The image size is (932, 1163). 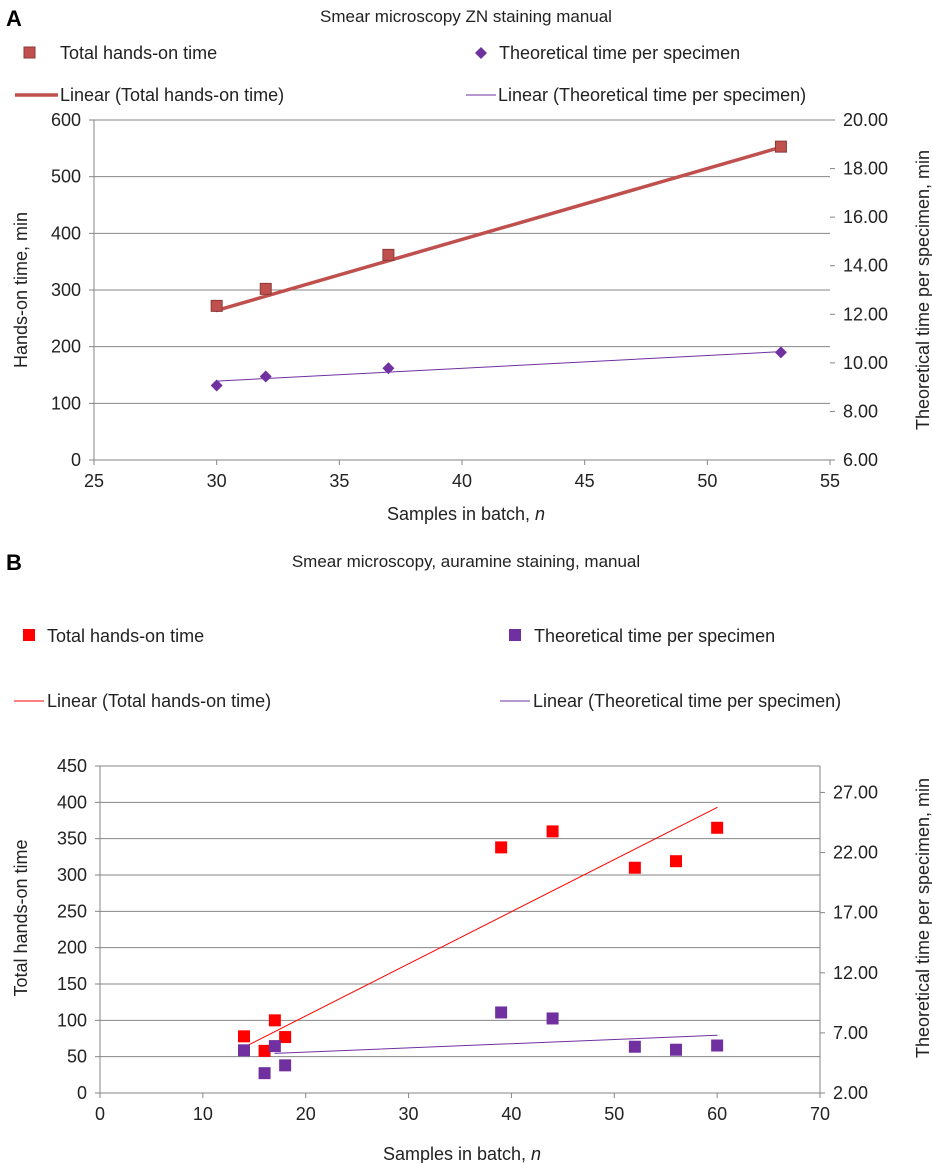 What do you see at coordinates (850, 1093) in the screenshot?
I see `y2-tick-label: 2.00` at bounding box center [850, 1093].